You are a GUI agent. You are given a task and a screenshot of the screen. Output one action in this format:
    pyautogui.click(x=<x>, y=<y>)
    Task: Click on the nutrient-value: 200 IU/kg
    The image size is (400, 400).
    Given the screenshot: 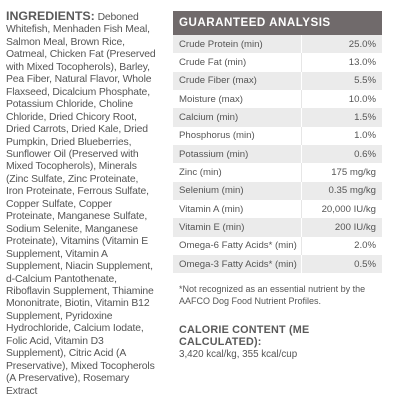 What is the action you would take?
    pyautogui.click(x=341, y=227)
    